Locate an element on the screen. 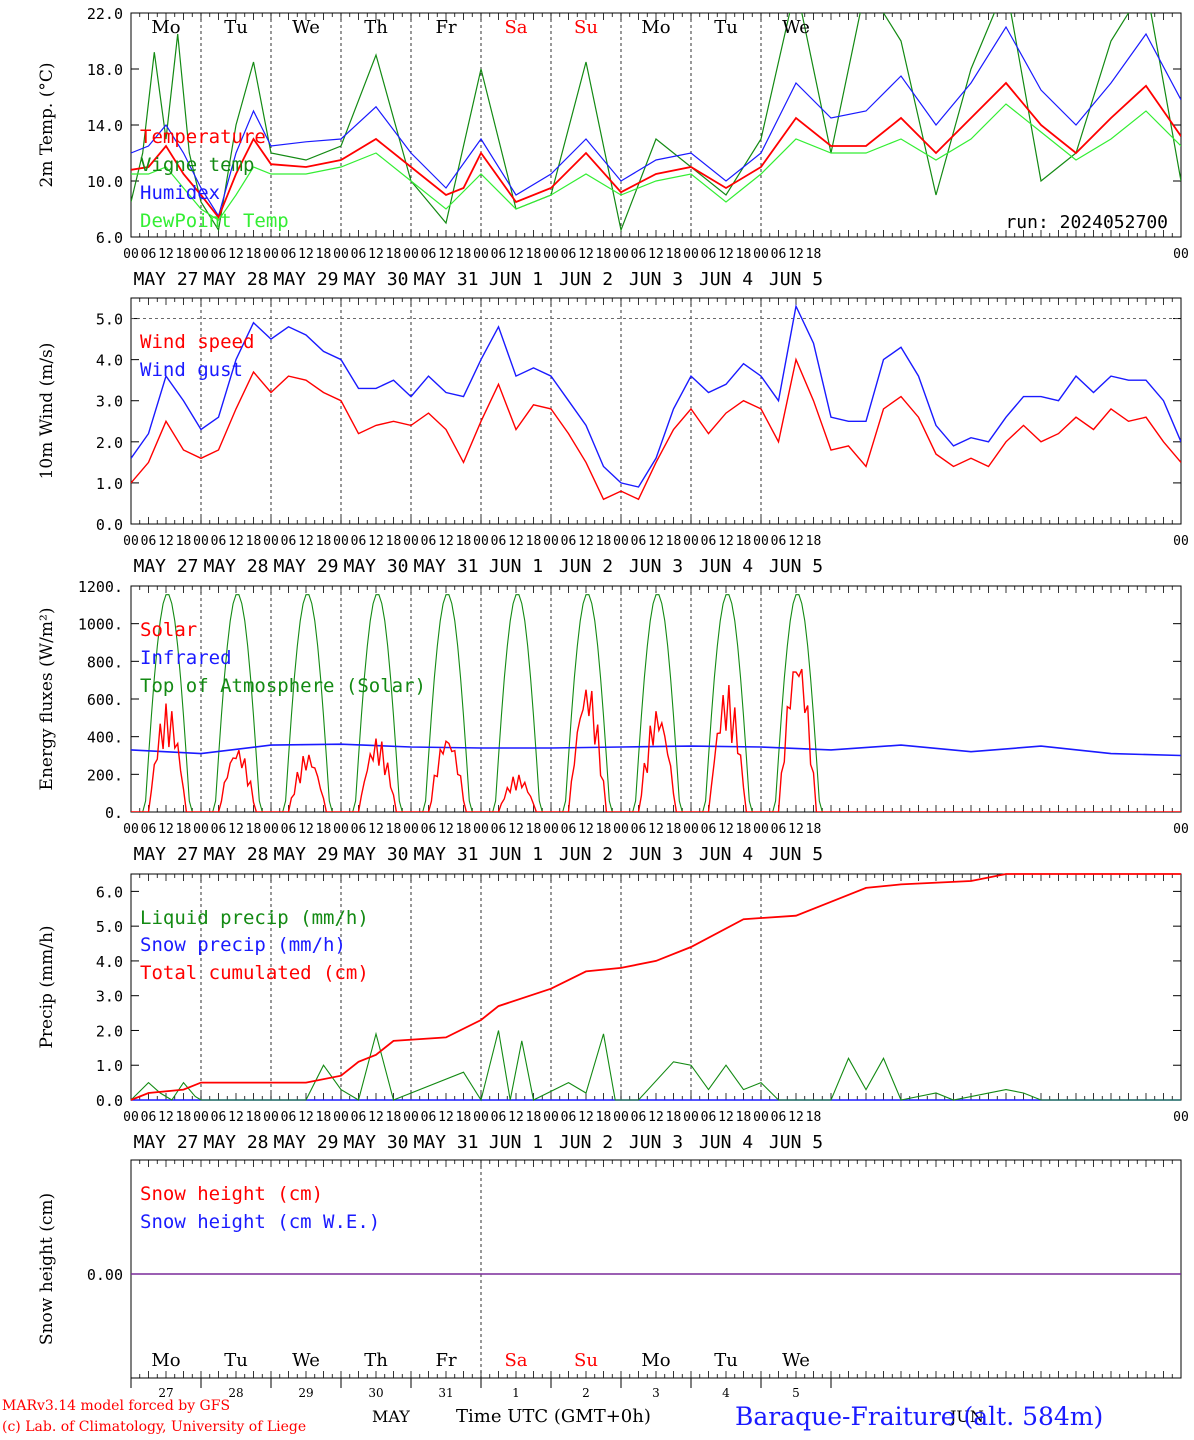  y-tick-label: 3.0 is located at coordinates (109, 402).